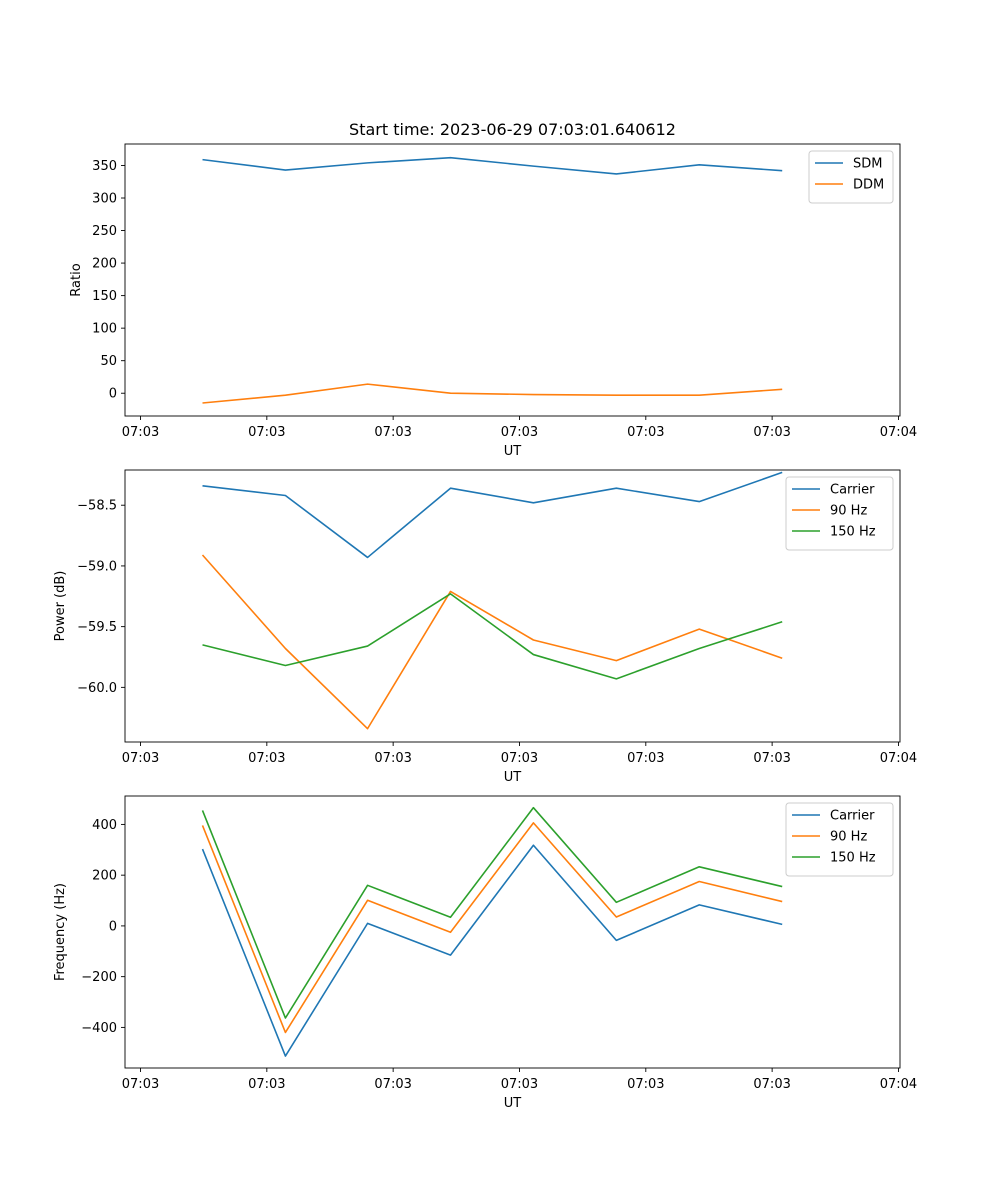  I want to click on y-axis-ticks: 0 50 100 150 200 250 300 350, so click(108, 280).